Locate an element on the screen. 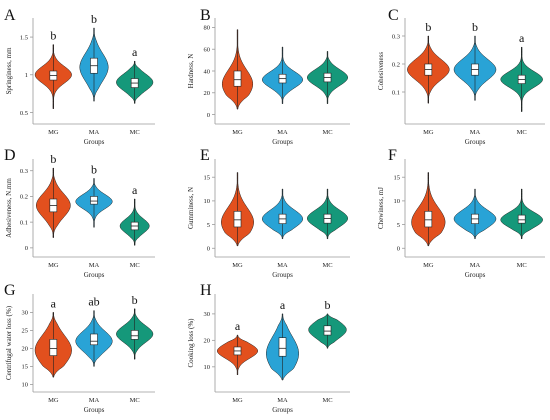 Image resolution: width=550 pixels, height=420 pixels. y-tick-label: 60 is located at coordinates (207, 50).